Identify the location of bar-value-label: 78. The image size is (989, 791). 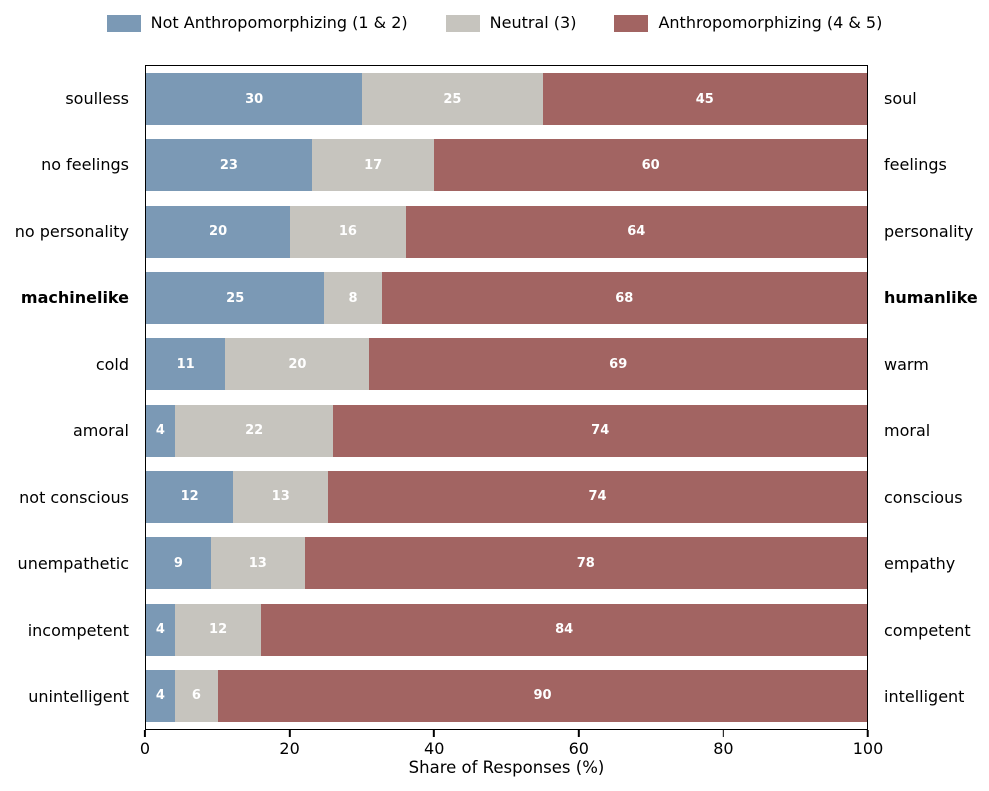
(585, 563).